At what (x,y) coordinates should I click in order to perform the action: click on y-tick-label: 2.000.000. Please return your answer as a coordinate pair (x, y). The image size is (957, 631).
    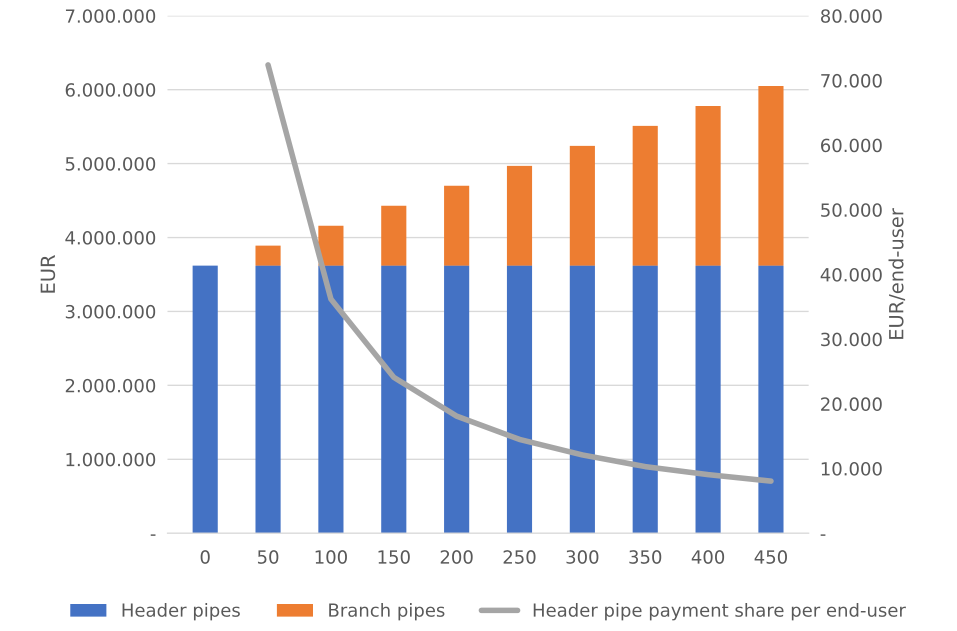
    Looking at the image, I should click on (111, 385).